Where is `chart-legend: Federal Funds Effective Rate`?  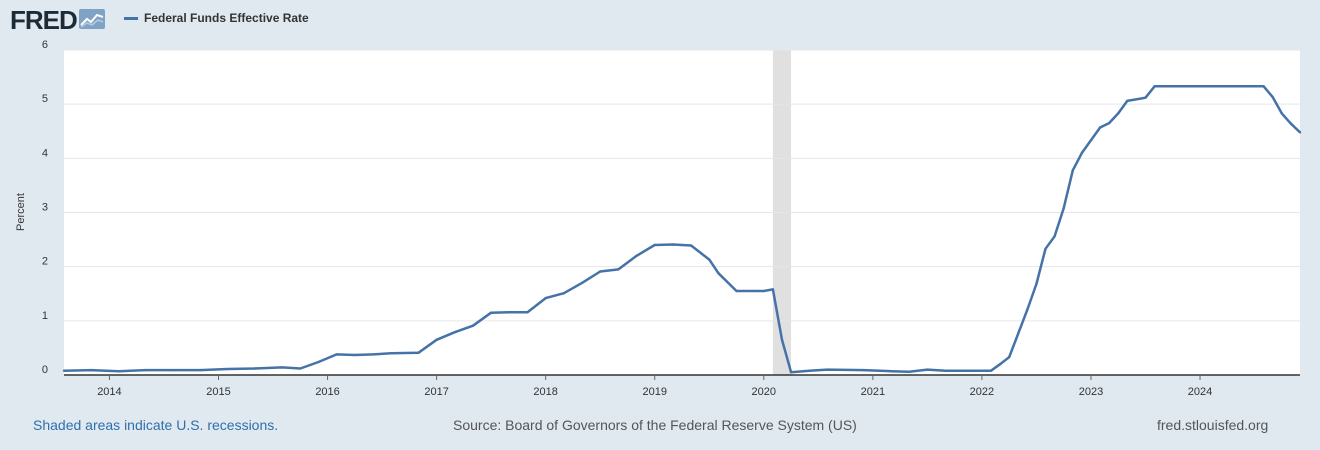
chart-legend: Federal Funds Effective Rate is located at coordinates (216, 18).